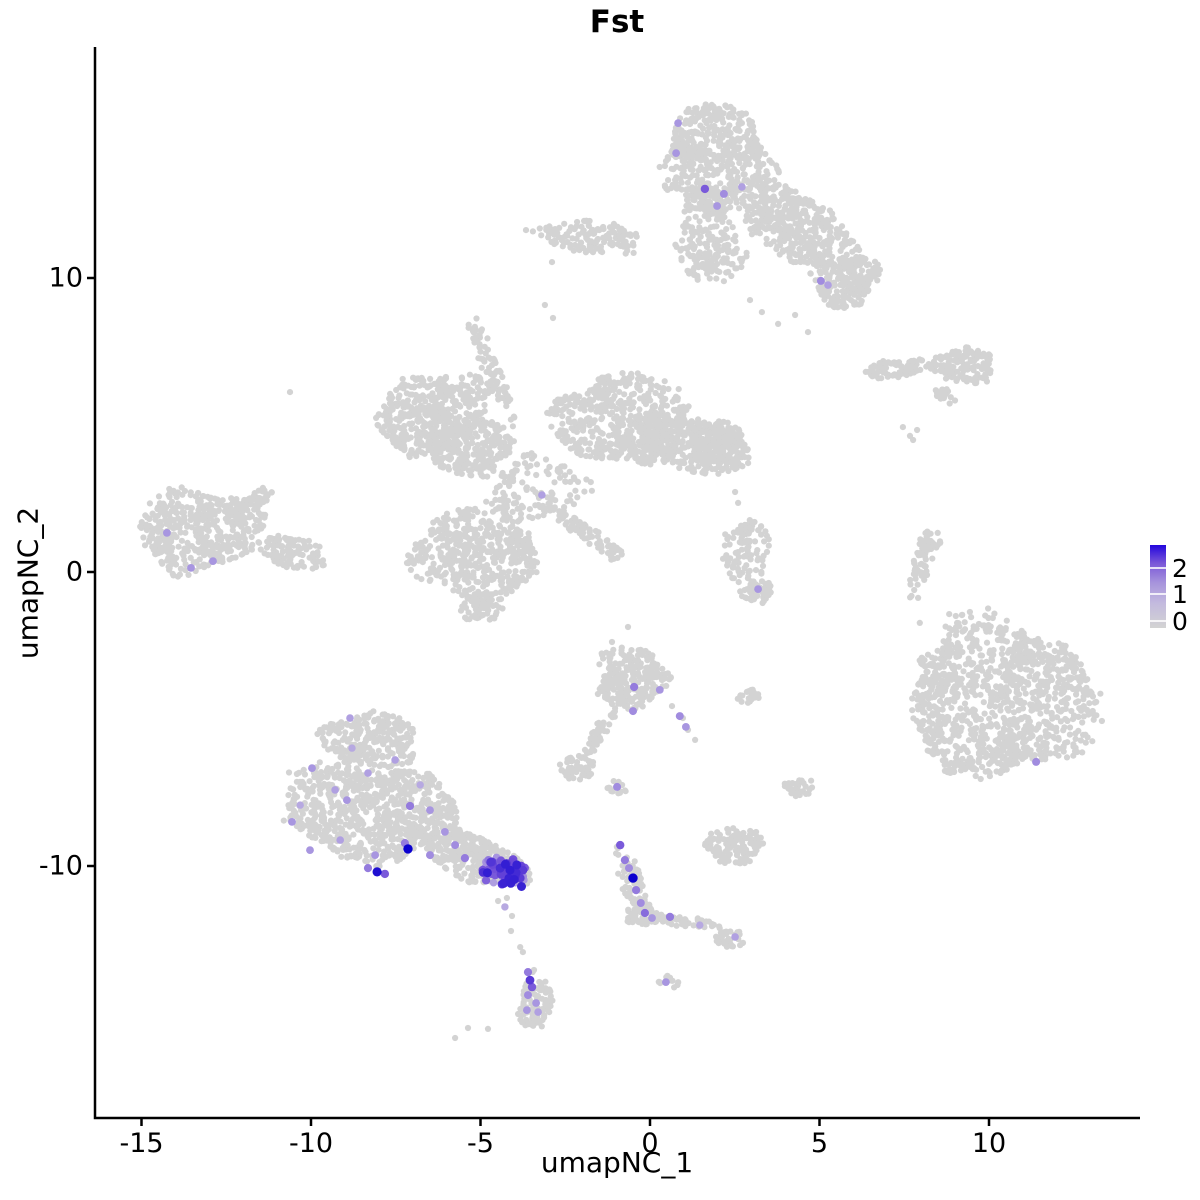  I want to click on x-axis-label: umapNC_1, so click(617, 1162).